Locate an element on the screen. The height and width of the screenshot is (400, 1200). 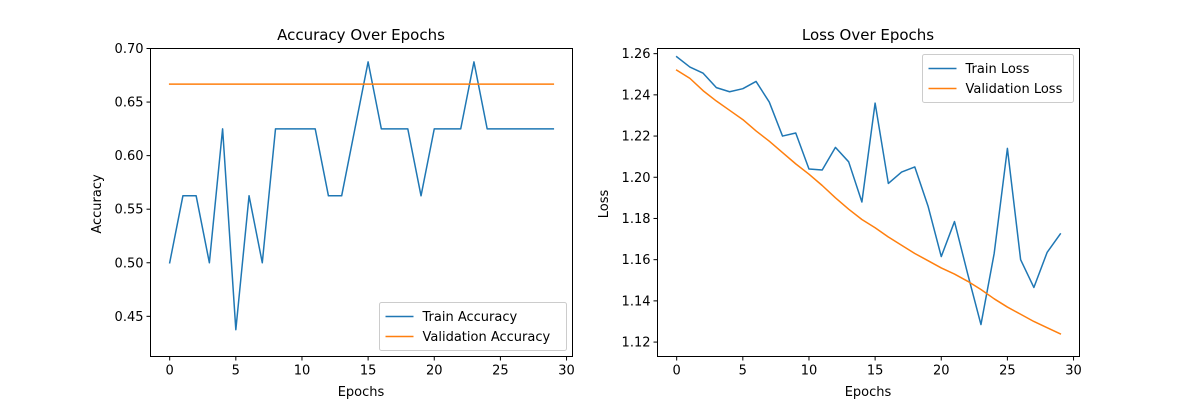
y-tick-label: 1.22 is located at coordinates (636, 137).